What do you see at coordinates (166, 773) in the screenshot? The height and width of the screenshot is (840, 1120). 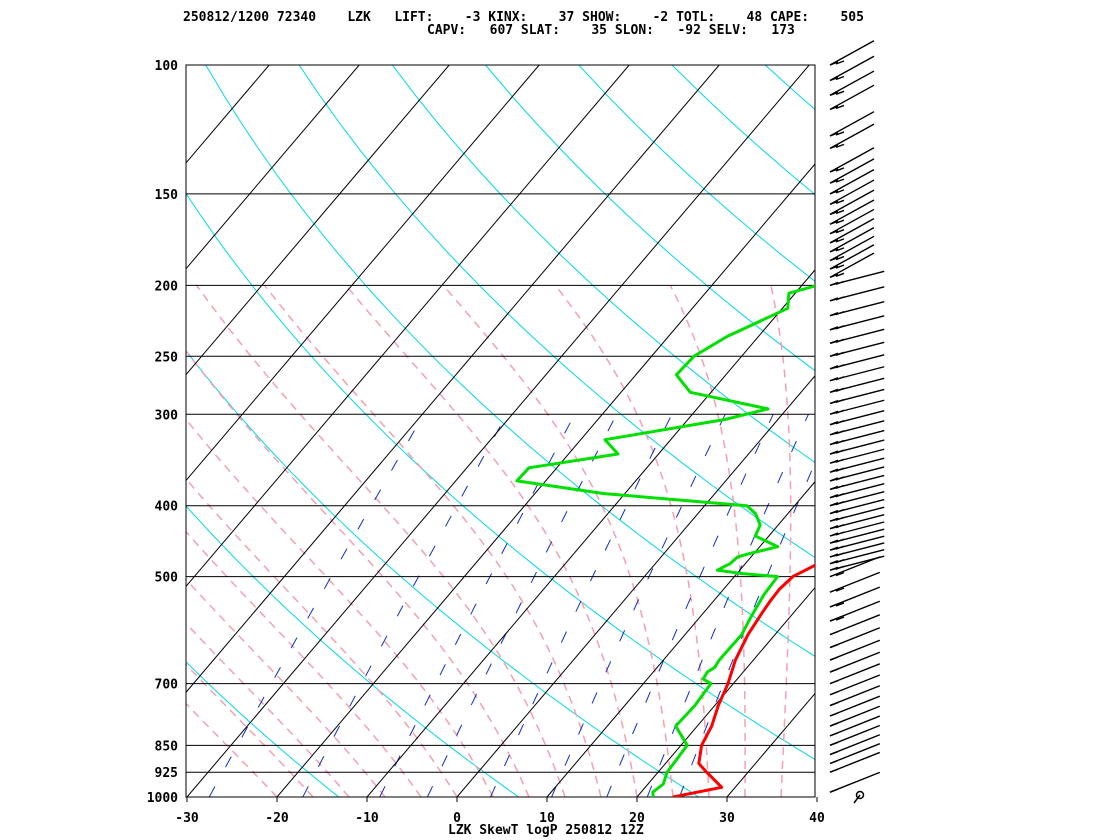 I see `pressure-tick-label: 925` at bounding box center [166, 773].